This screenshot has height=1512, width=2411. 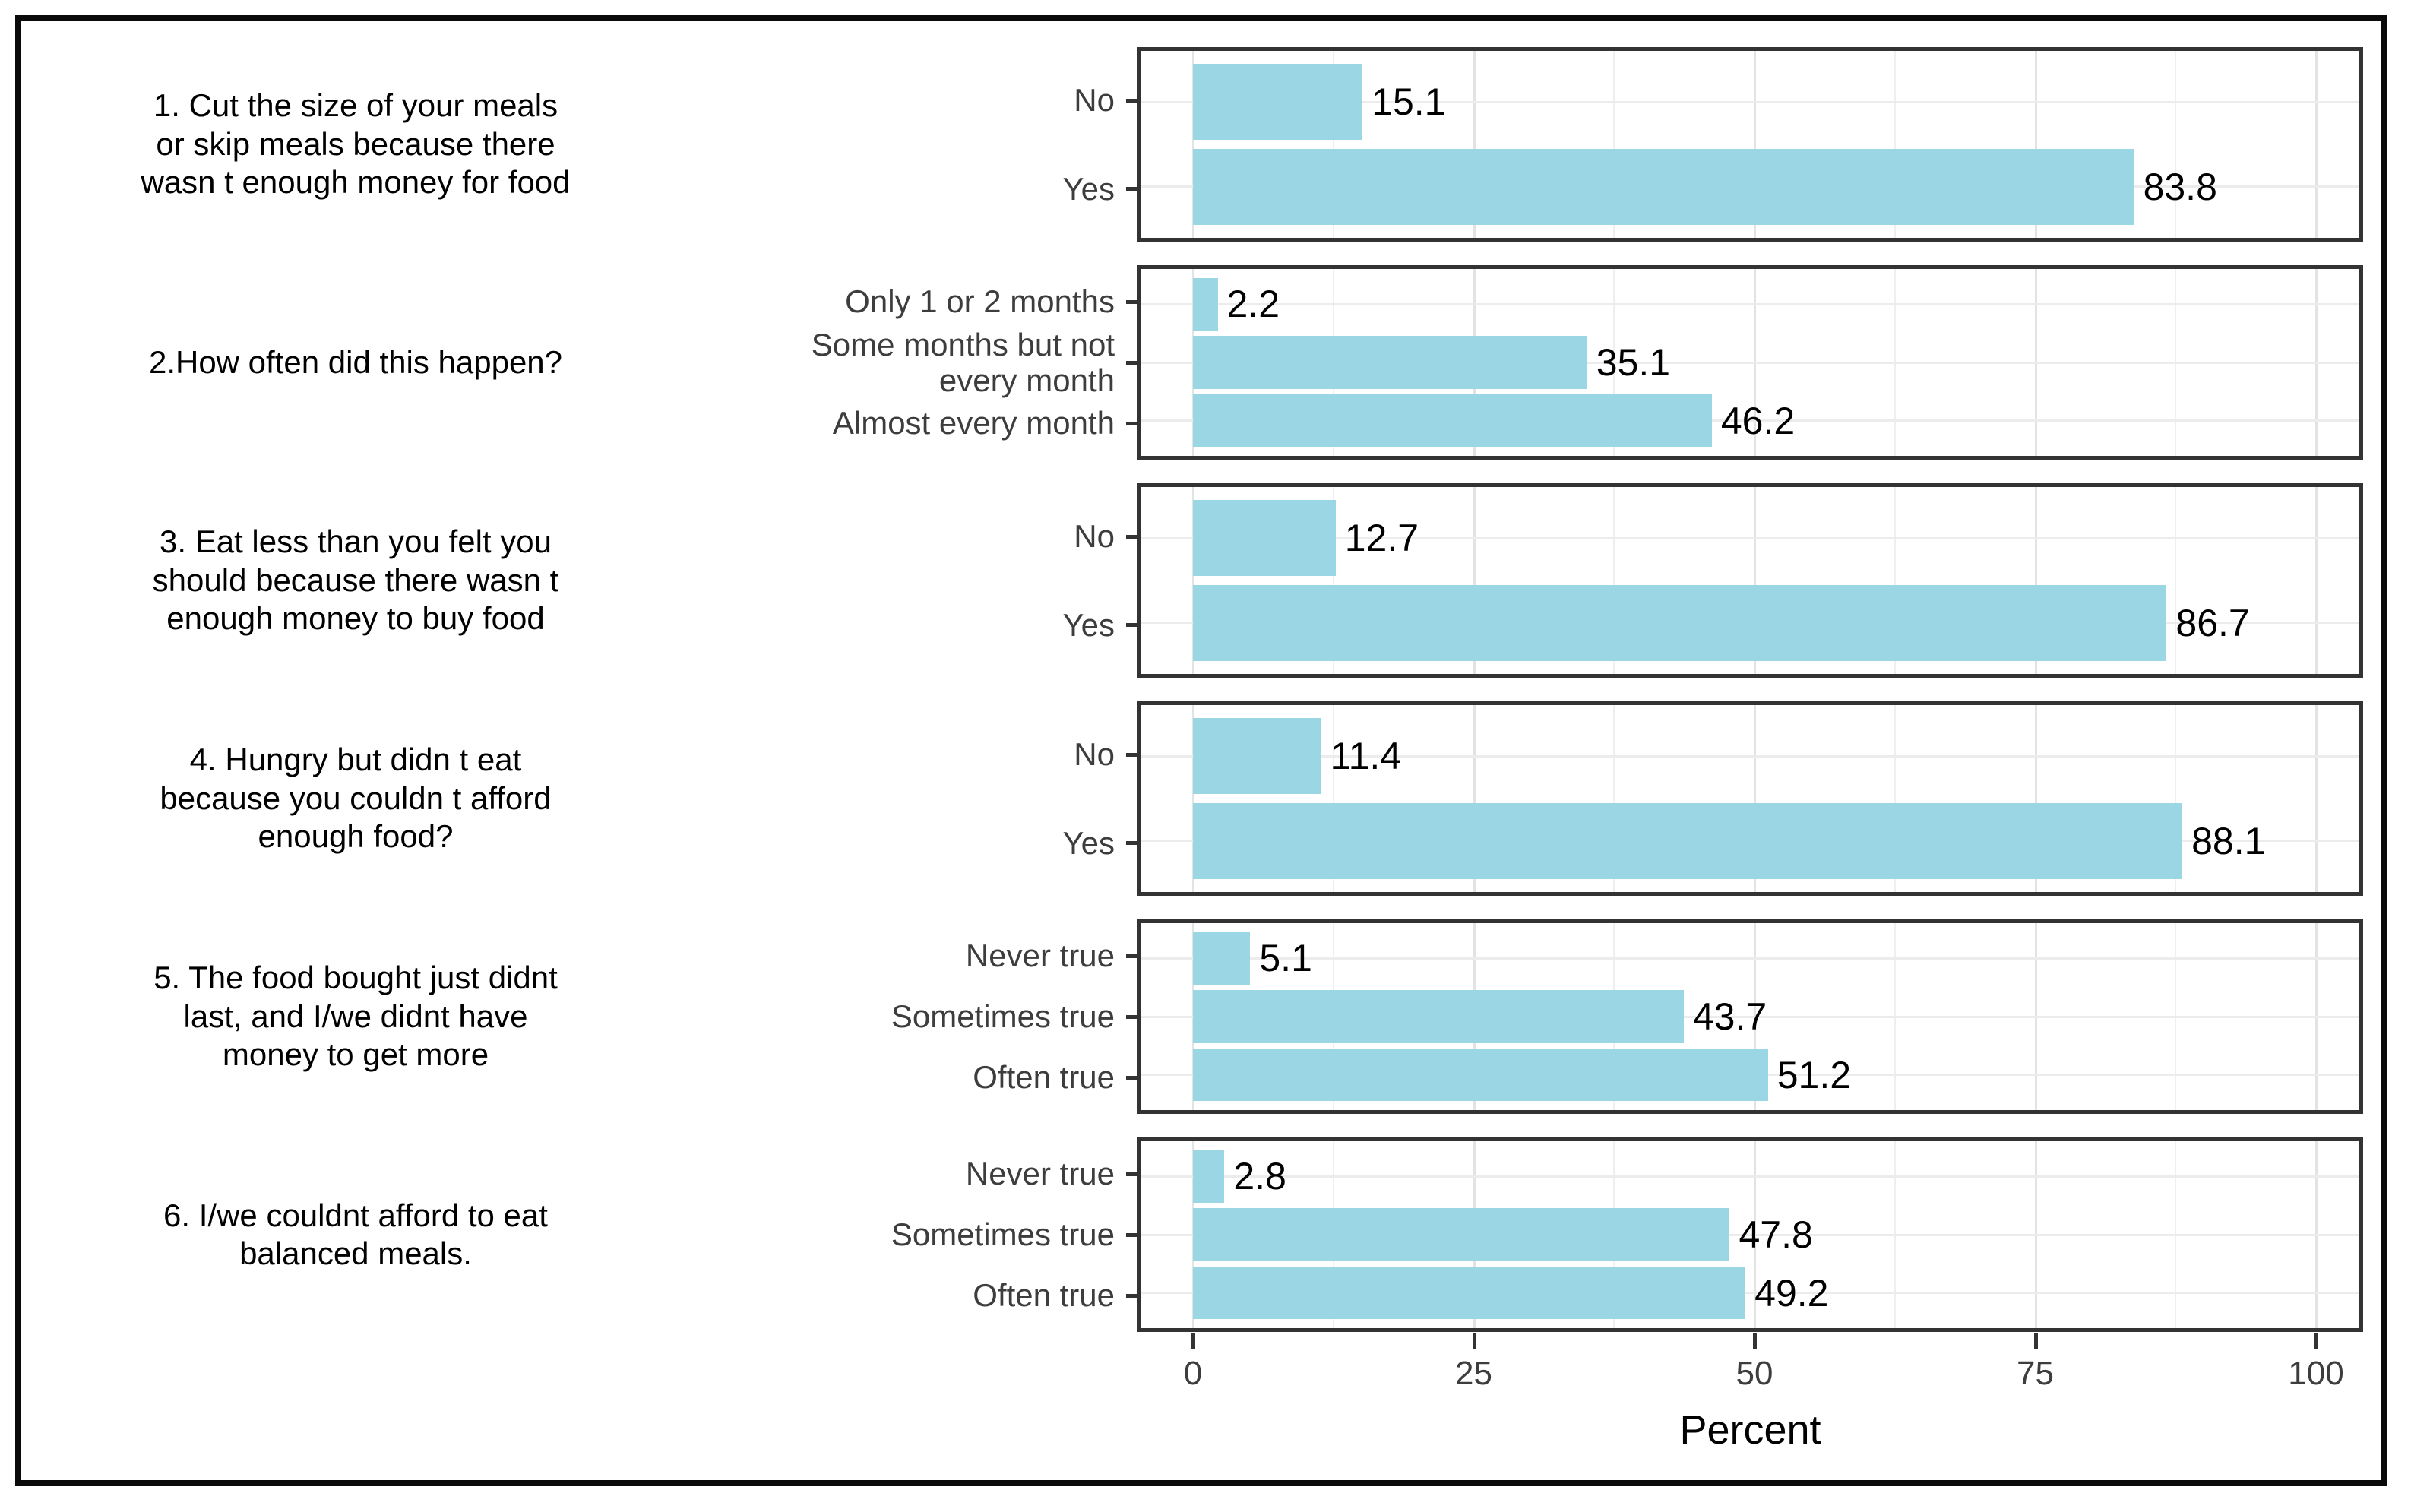 I want to click on facet-panel: 12.7 86.7, so click(x=1750, y=580).